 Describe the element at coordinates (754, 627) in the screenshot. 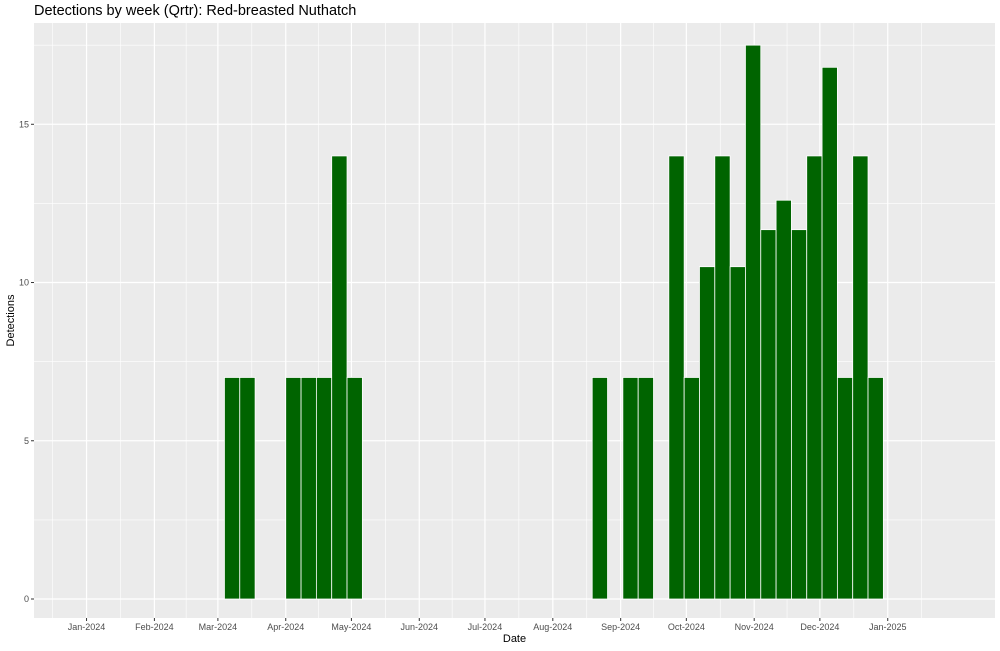

I see `x-tick-label: Nov-2024` at that location.